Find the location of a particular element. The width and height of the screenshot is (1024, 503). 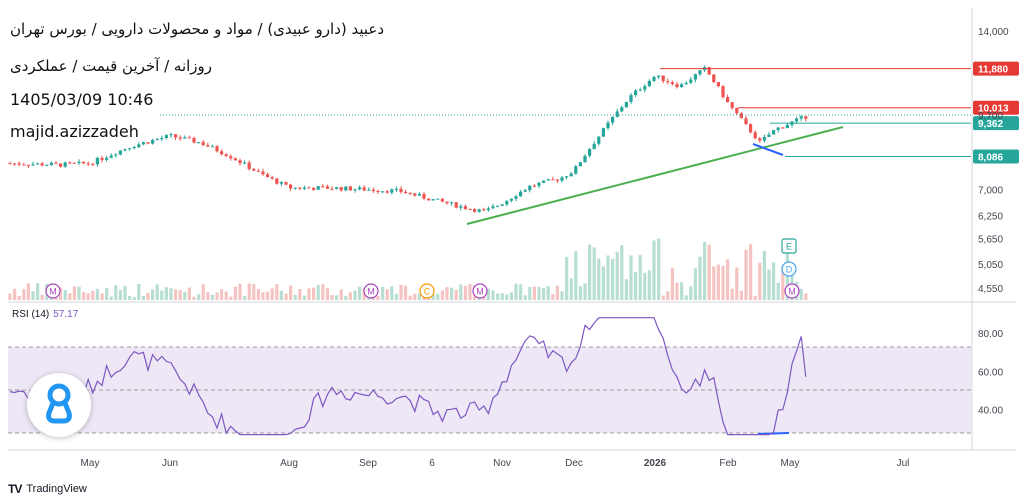

chart-datetime: 1405/03/09 10:46 is located at coordinates (82, 99).